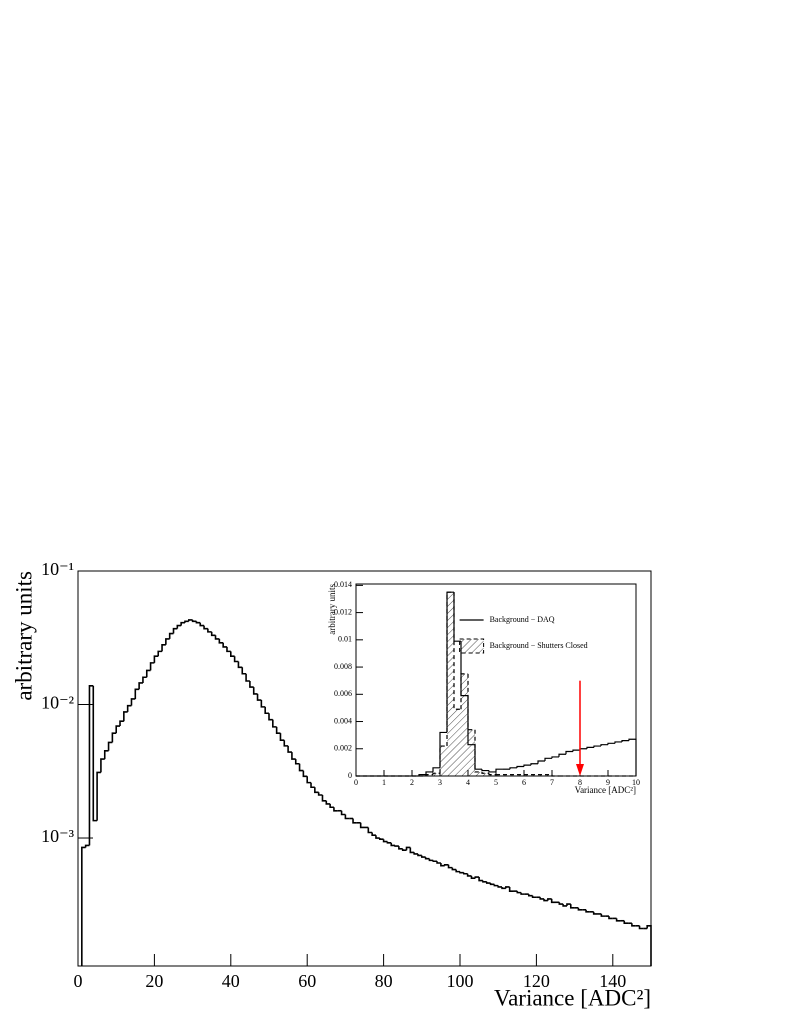 This screenshot has height=1021, width=789. I want to click on x-tick-label: 2, so click(412, 782).